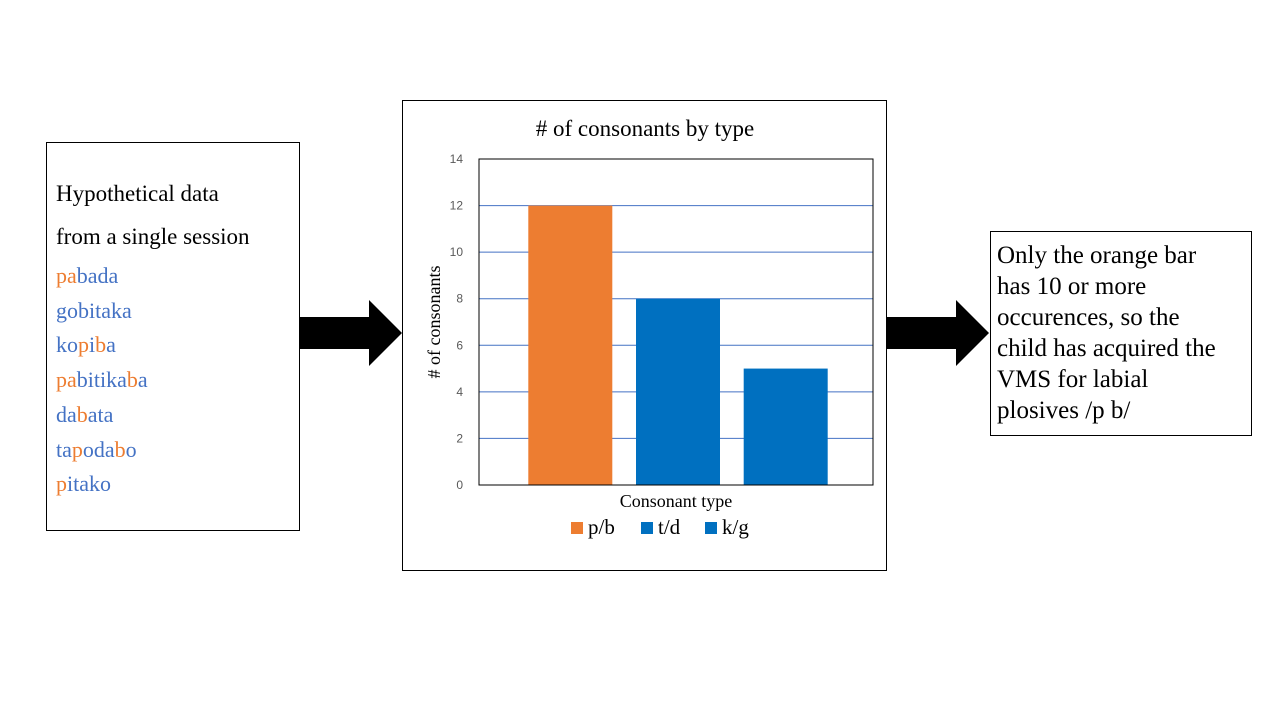  I want to click on x-axis-label: Consonant type, so click(676, 501).